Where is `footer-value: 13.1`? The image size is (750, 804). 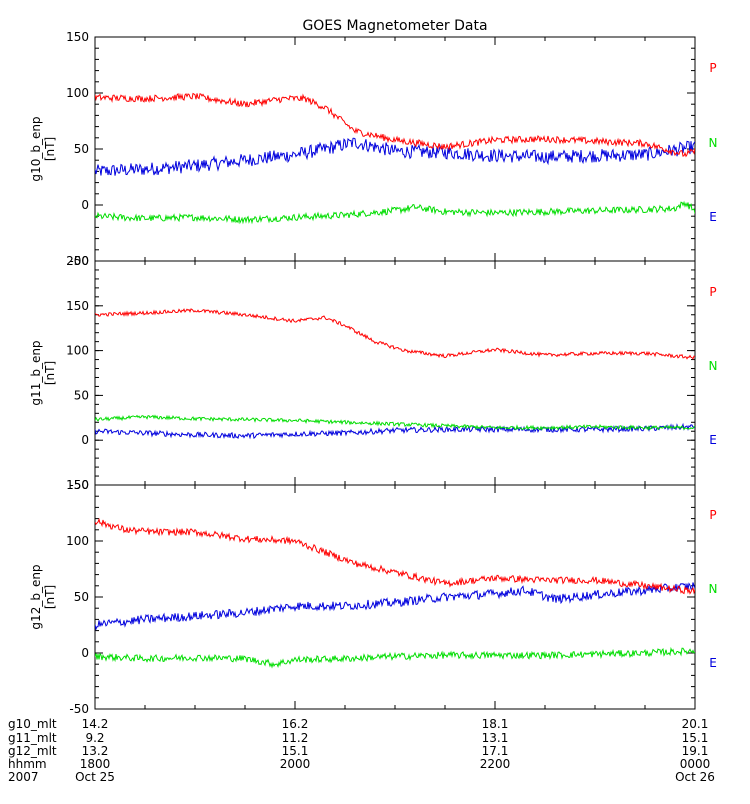 footer-value: 13.1 is located at coordinates (495, 738).